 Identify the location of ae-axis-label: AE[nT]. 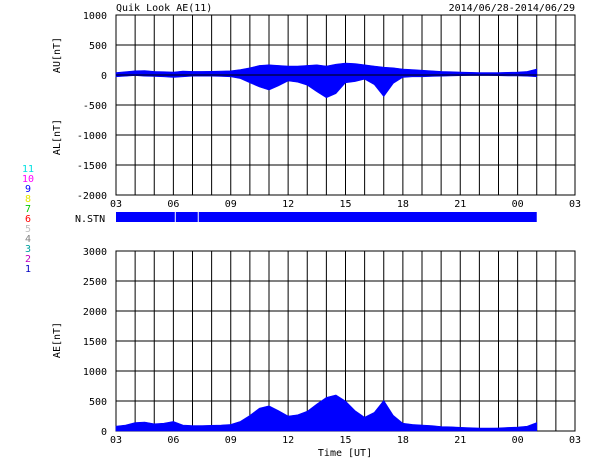
(57, 340).